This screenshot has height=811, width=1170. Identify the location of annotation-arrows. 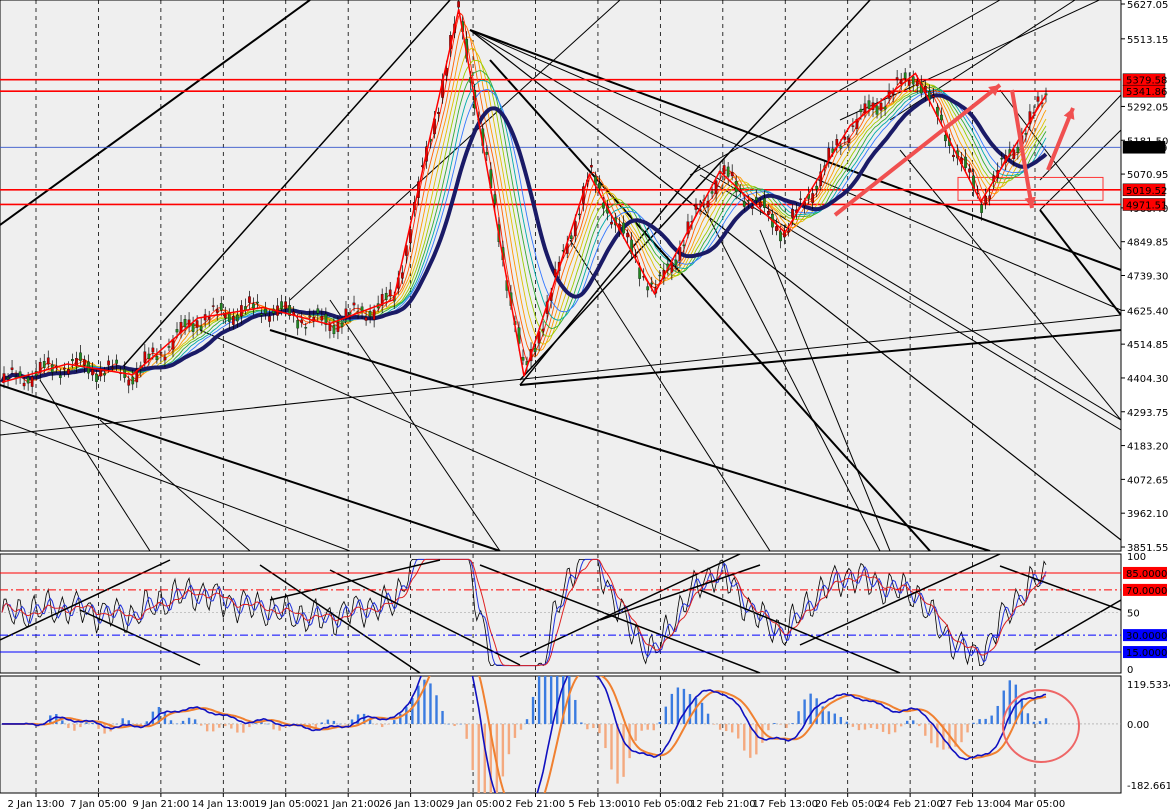
(954, 150).